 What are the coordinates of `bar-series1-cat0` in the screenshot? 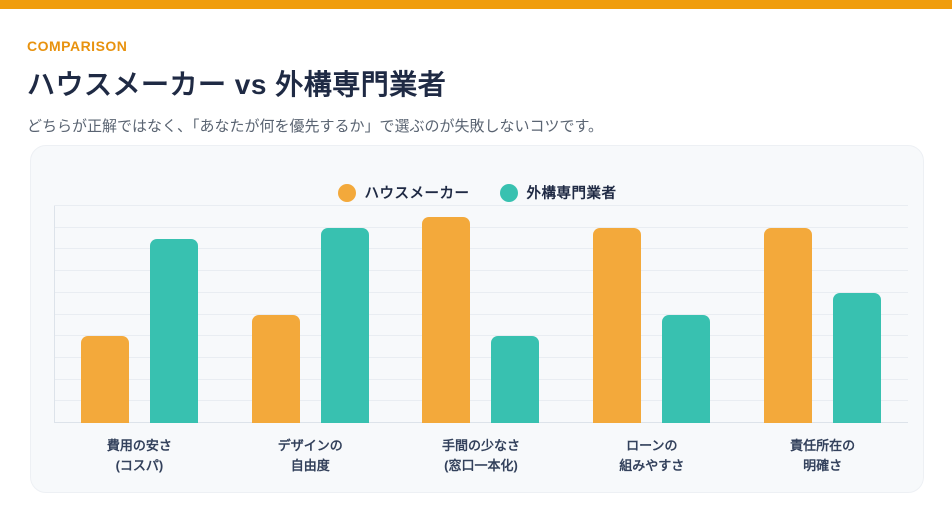 It's located at (173, 330).